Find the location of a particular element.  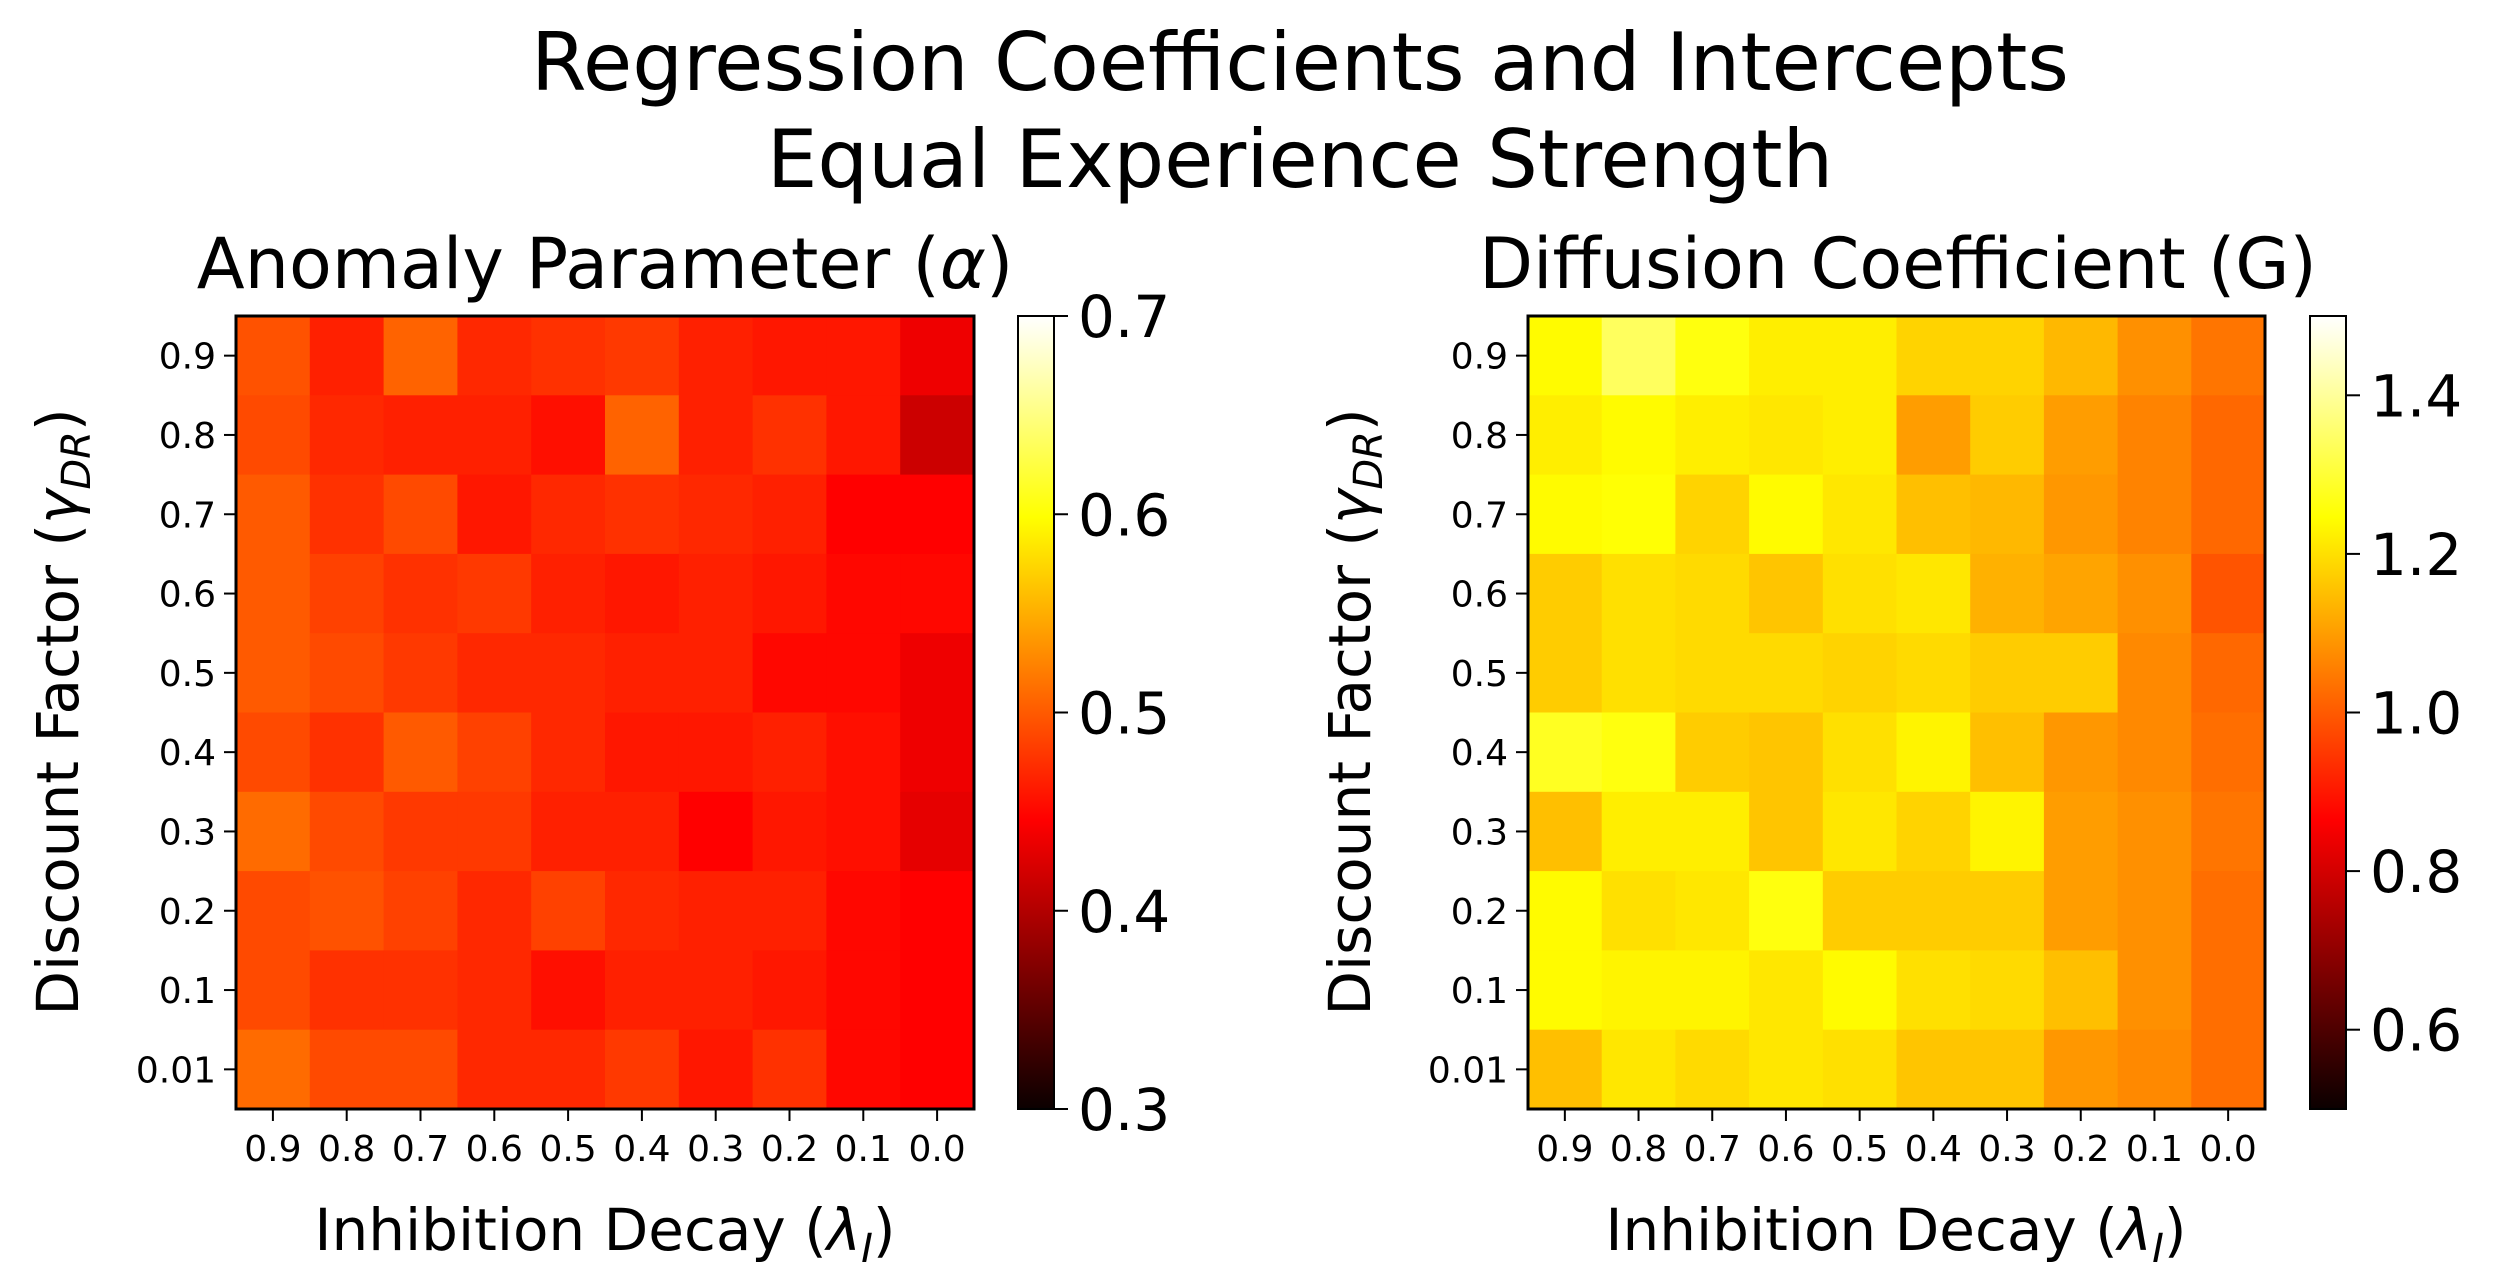

alpha-y-tick-label: 0.7 is located at coordinates (187, 515).